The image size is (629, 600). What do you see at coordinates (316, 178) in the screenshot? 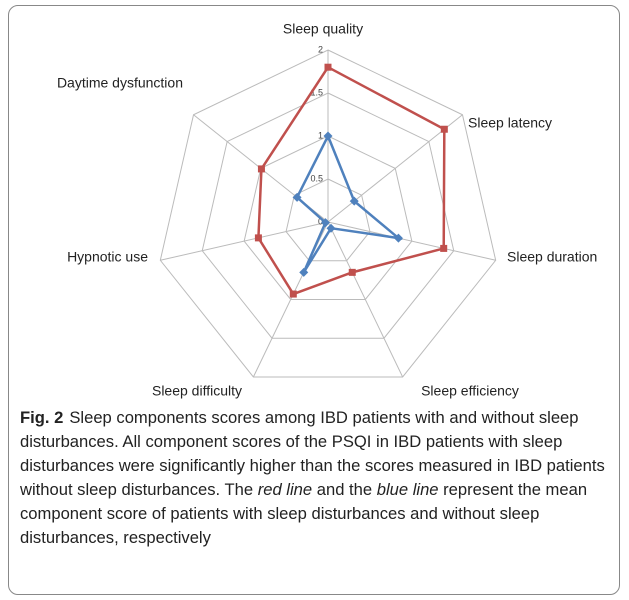
I see `tick: 0.5` at bounding box center [316, 178].